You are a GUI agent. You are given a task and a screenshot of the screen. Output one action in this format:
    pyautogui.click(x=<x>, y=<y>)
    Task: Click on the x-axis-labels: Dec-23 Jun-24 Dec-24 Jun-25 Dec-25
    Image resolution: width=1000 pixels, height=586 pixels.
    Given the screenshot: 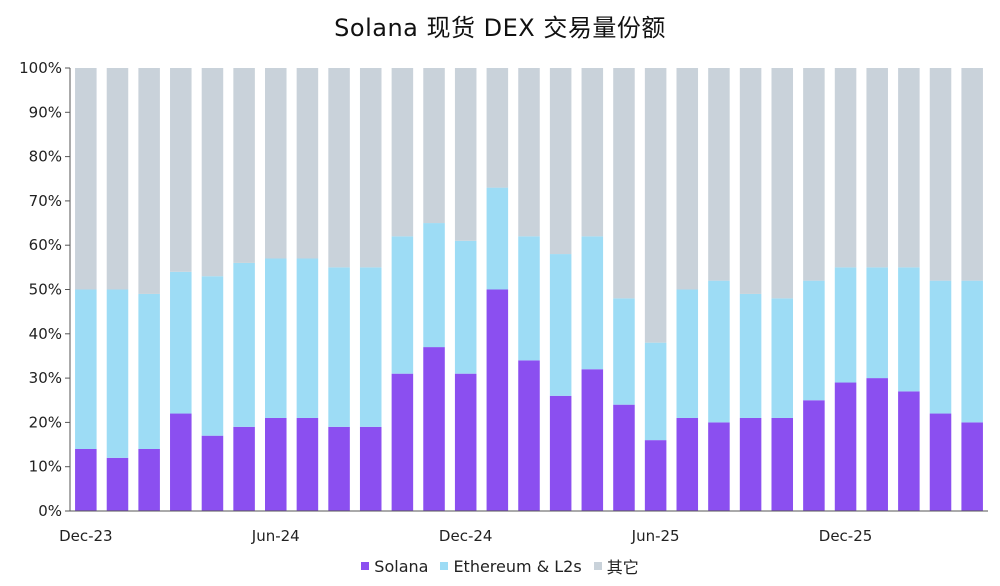 What is the action you would take?
    pyautogui.click(x=465, y=536)
    